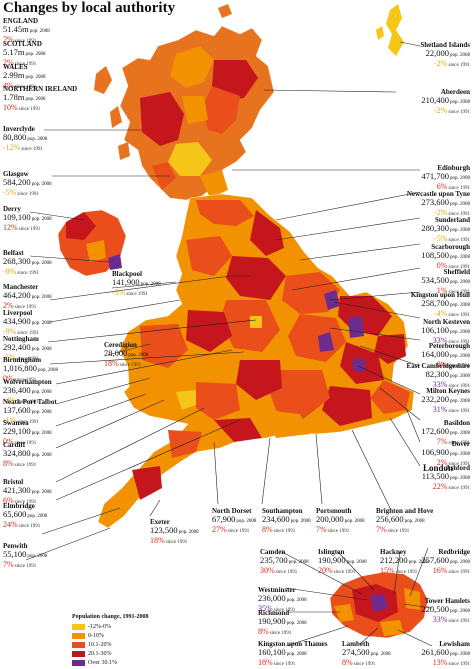 The height and width of the screenshot is (669, 474). What do you see at coordinates (12, 209) in the screenshot?
I see `area-name: Derry` at bounding box center [12, 209].